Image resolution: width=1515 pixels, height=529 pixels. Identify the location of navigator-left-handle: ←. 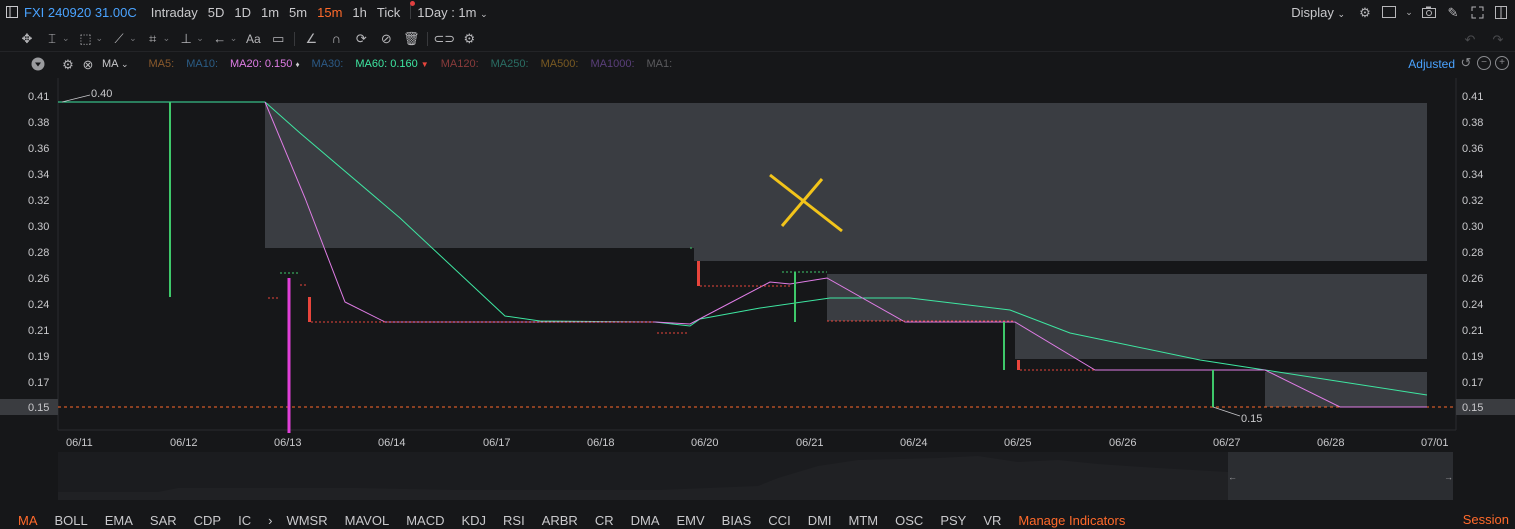
(1232, 477).